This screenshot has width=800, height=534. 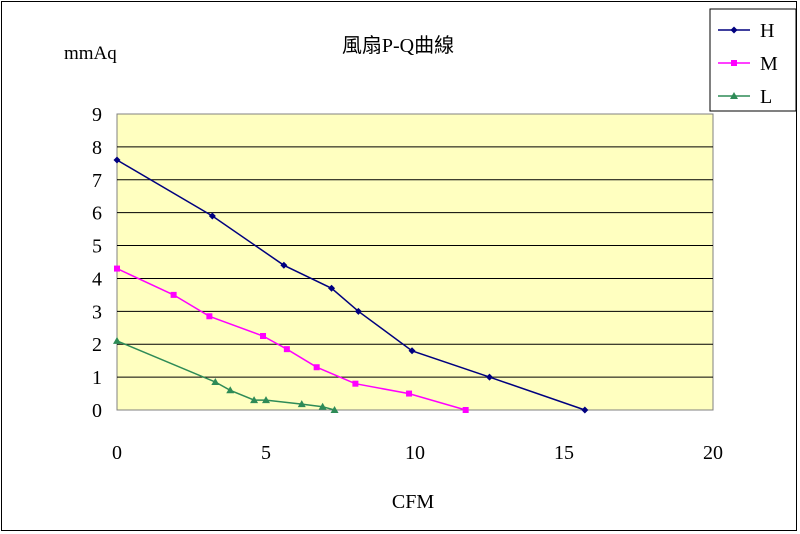 I want to click on x-tick-label: 15, so click(x=564, y=453).